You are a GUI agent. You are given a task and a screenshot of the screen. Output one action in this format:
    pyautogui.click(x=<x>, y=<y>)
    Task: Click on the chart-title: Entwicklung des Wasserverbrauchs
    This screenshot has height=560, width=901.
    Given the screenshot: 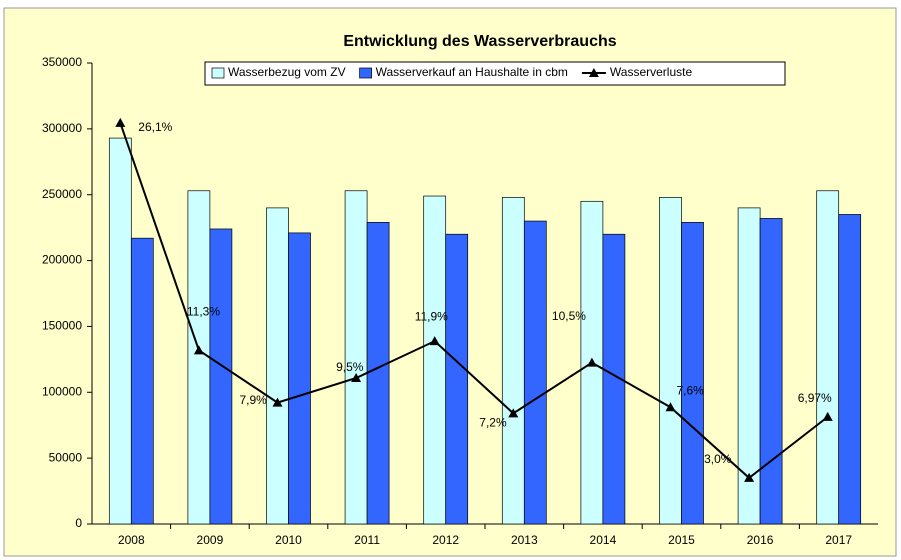 What is the action you would take?
    pyautogui.click(x=479, y=41)
    